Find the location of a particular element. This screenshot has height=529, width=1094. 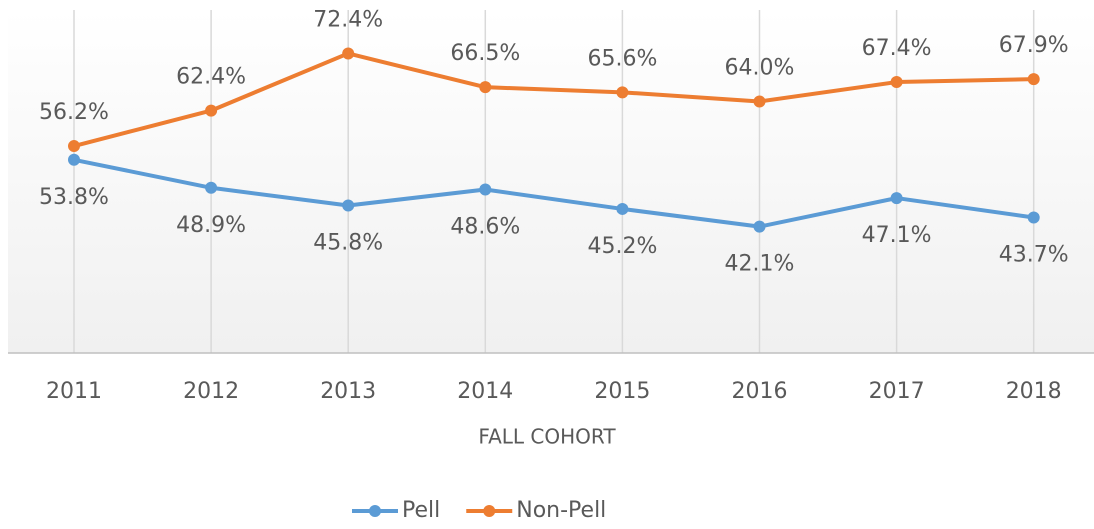

data-label: 66.5% is located at coordinates (485, 53).